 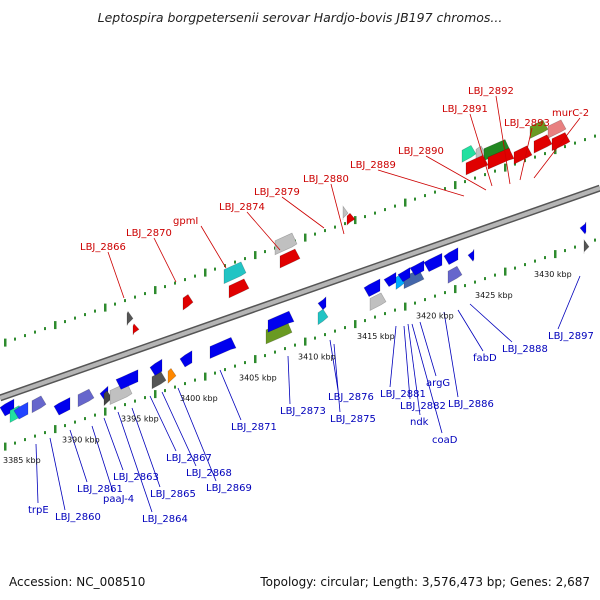 What do you see at coordinates (571, 336) in the screenshot?
I see `bottom-gene-label: LBJ_2897` at bounding box center [571, 336].